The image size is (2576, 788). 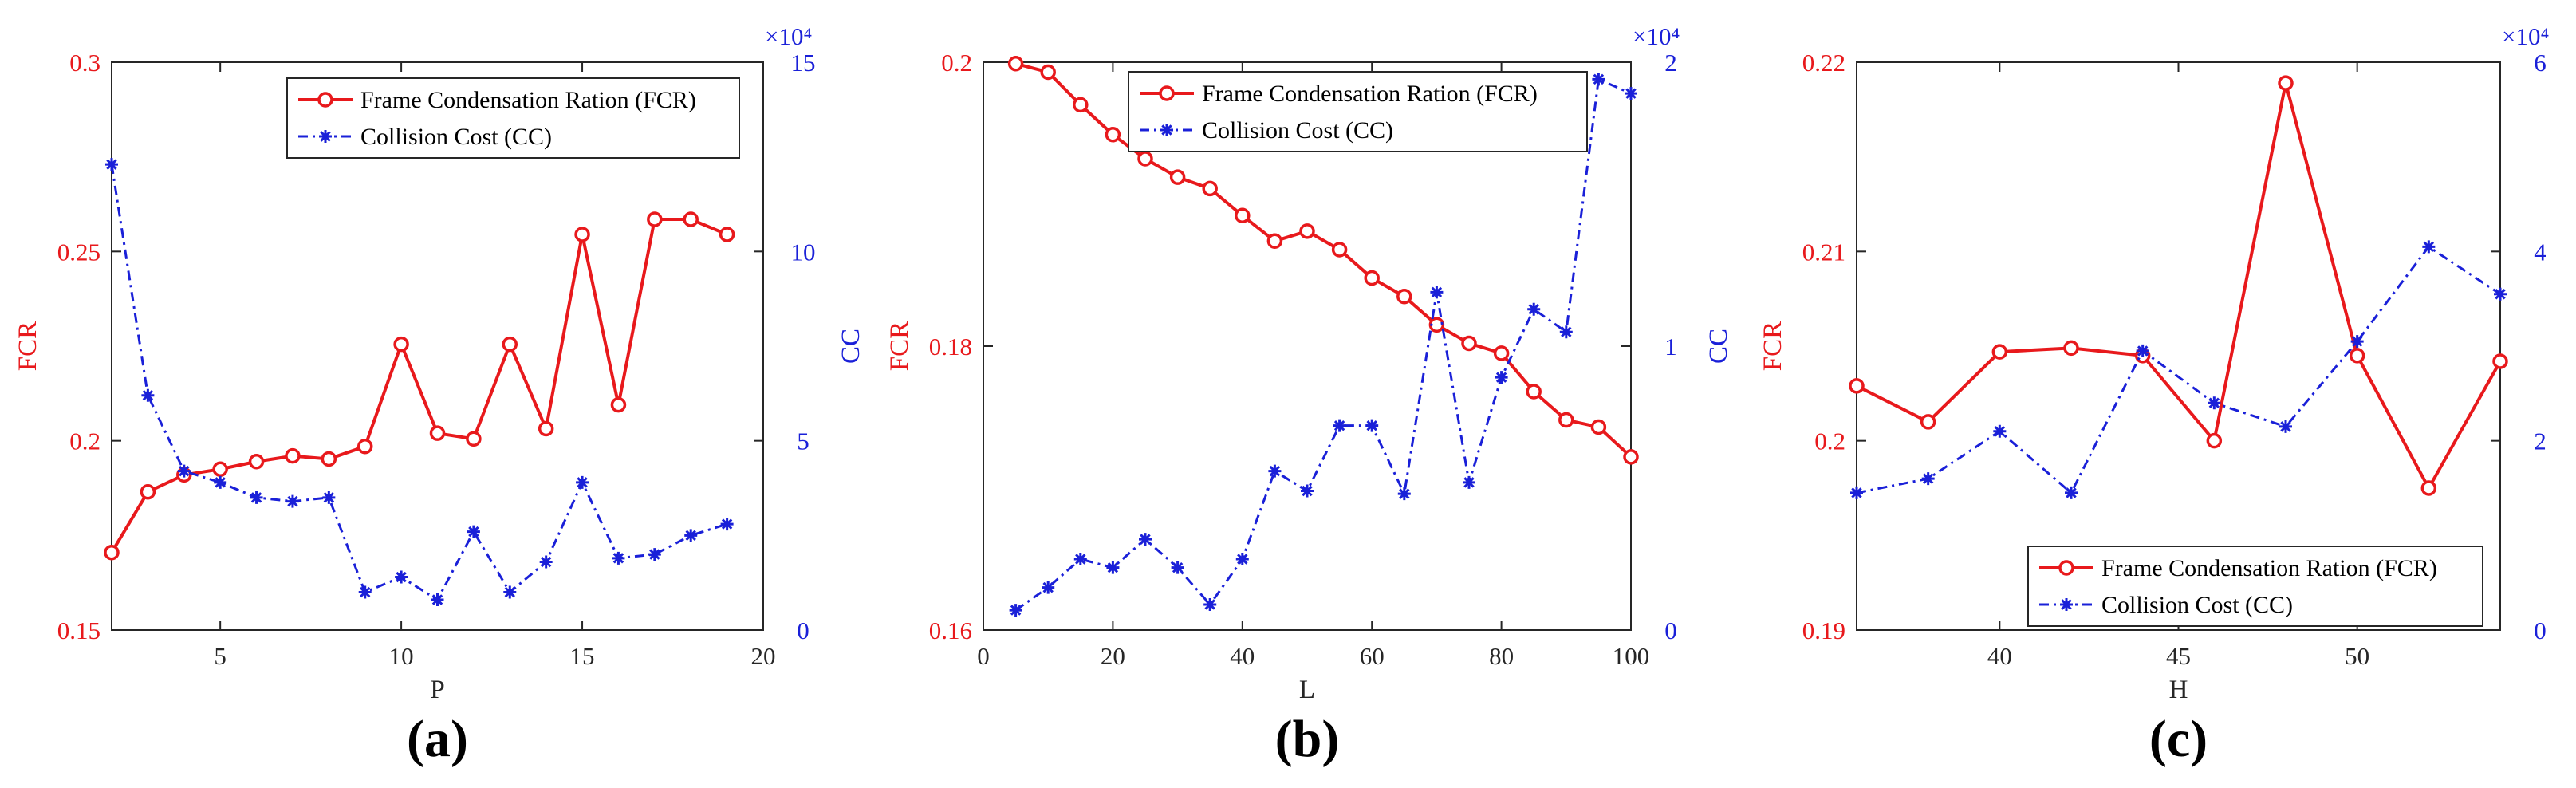 What do you see at coordinates (1307, 739) in the screenshot?
I see `panel-label: (b)` at bounding box center [1307, 739].